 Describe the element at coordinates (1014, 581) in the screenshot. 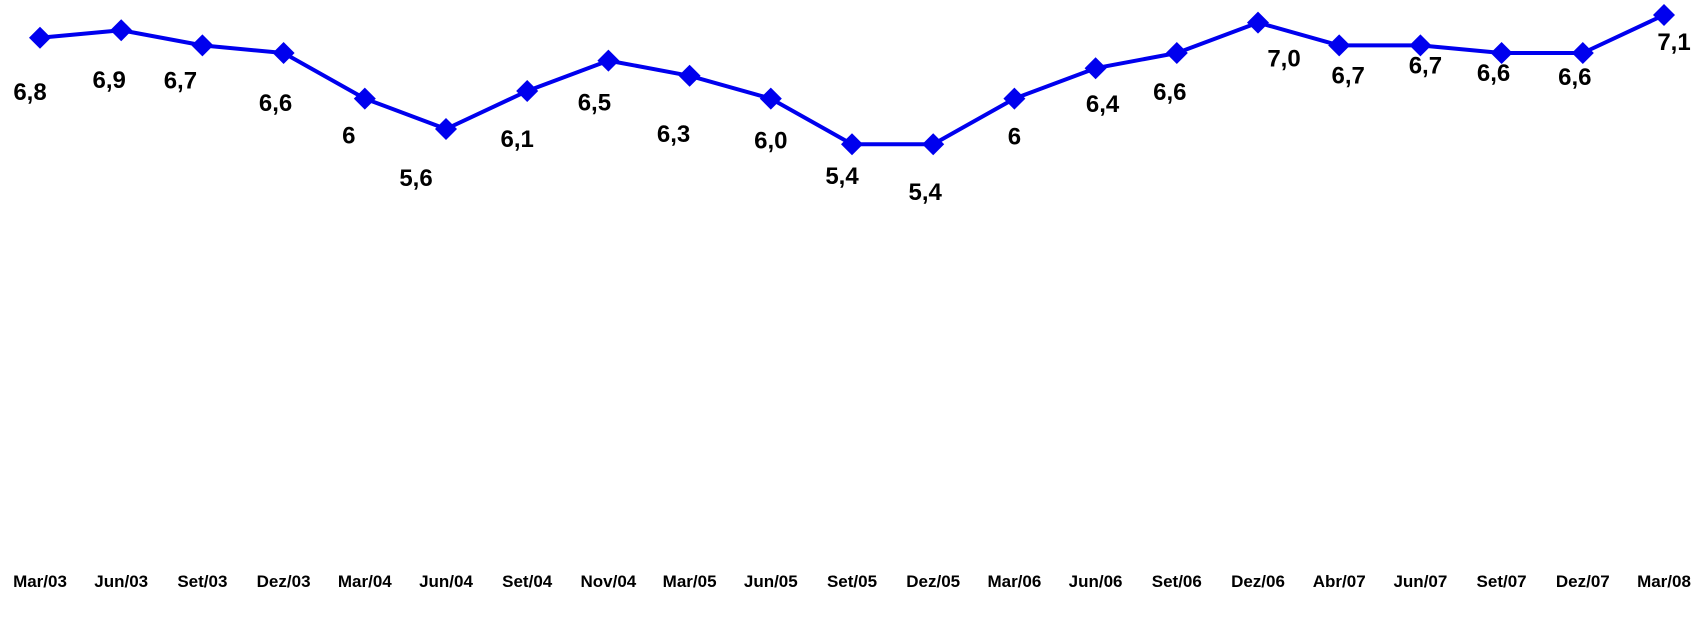

I see `x-tick-label: Mar/06` at that location.